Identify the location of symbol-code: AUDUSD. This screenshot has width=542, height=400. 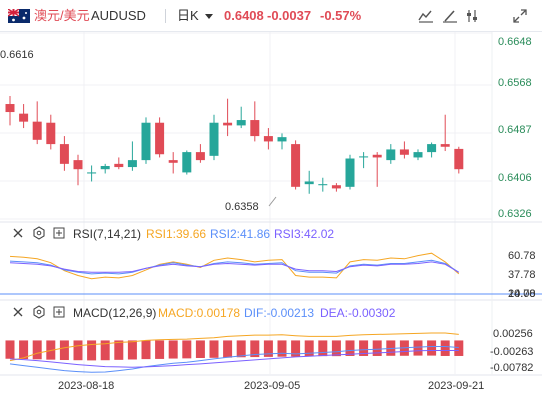
(118, 15).